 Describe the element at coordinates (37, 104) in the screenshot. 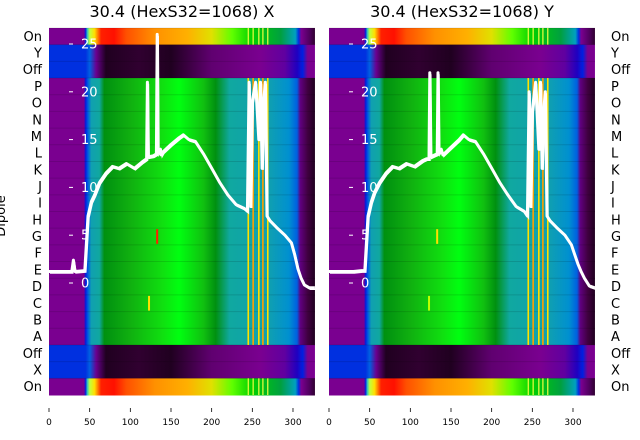

I see `row-label: O` at that location.